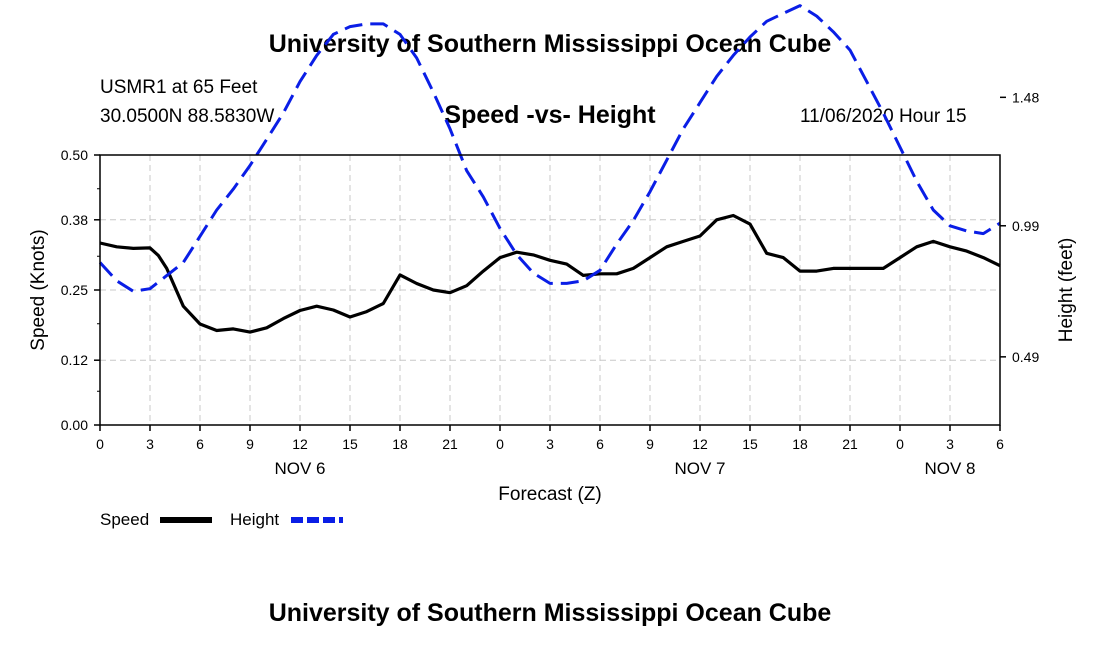 Image resolution: width=1100 pixels, height=650 pixels. I want to click on y2-tick-label: 1.48, so click(1025, 97).